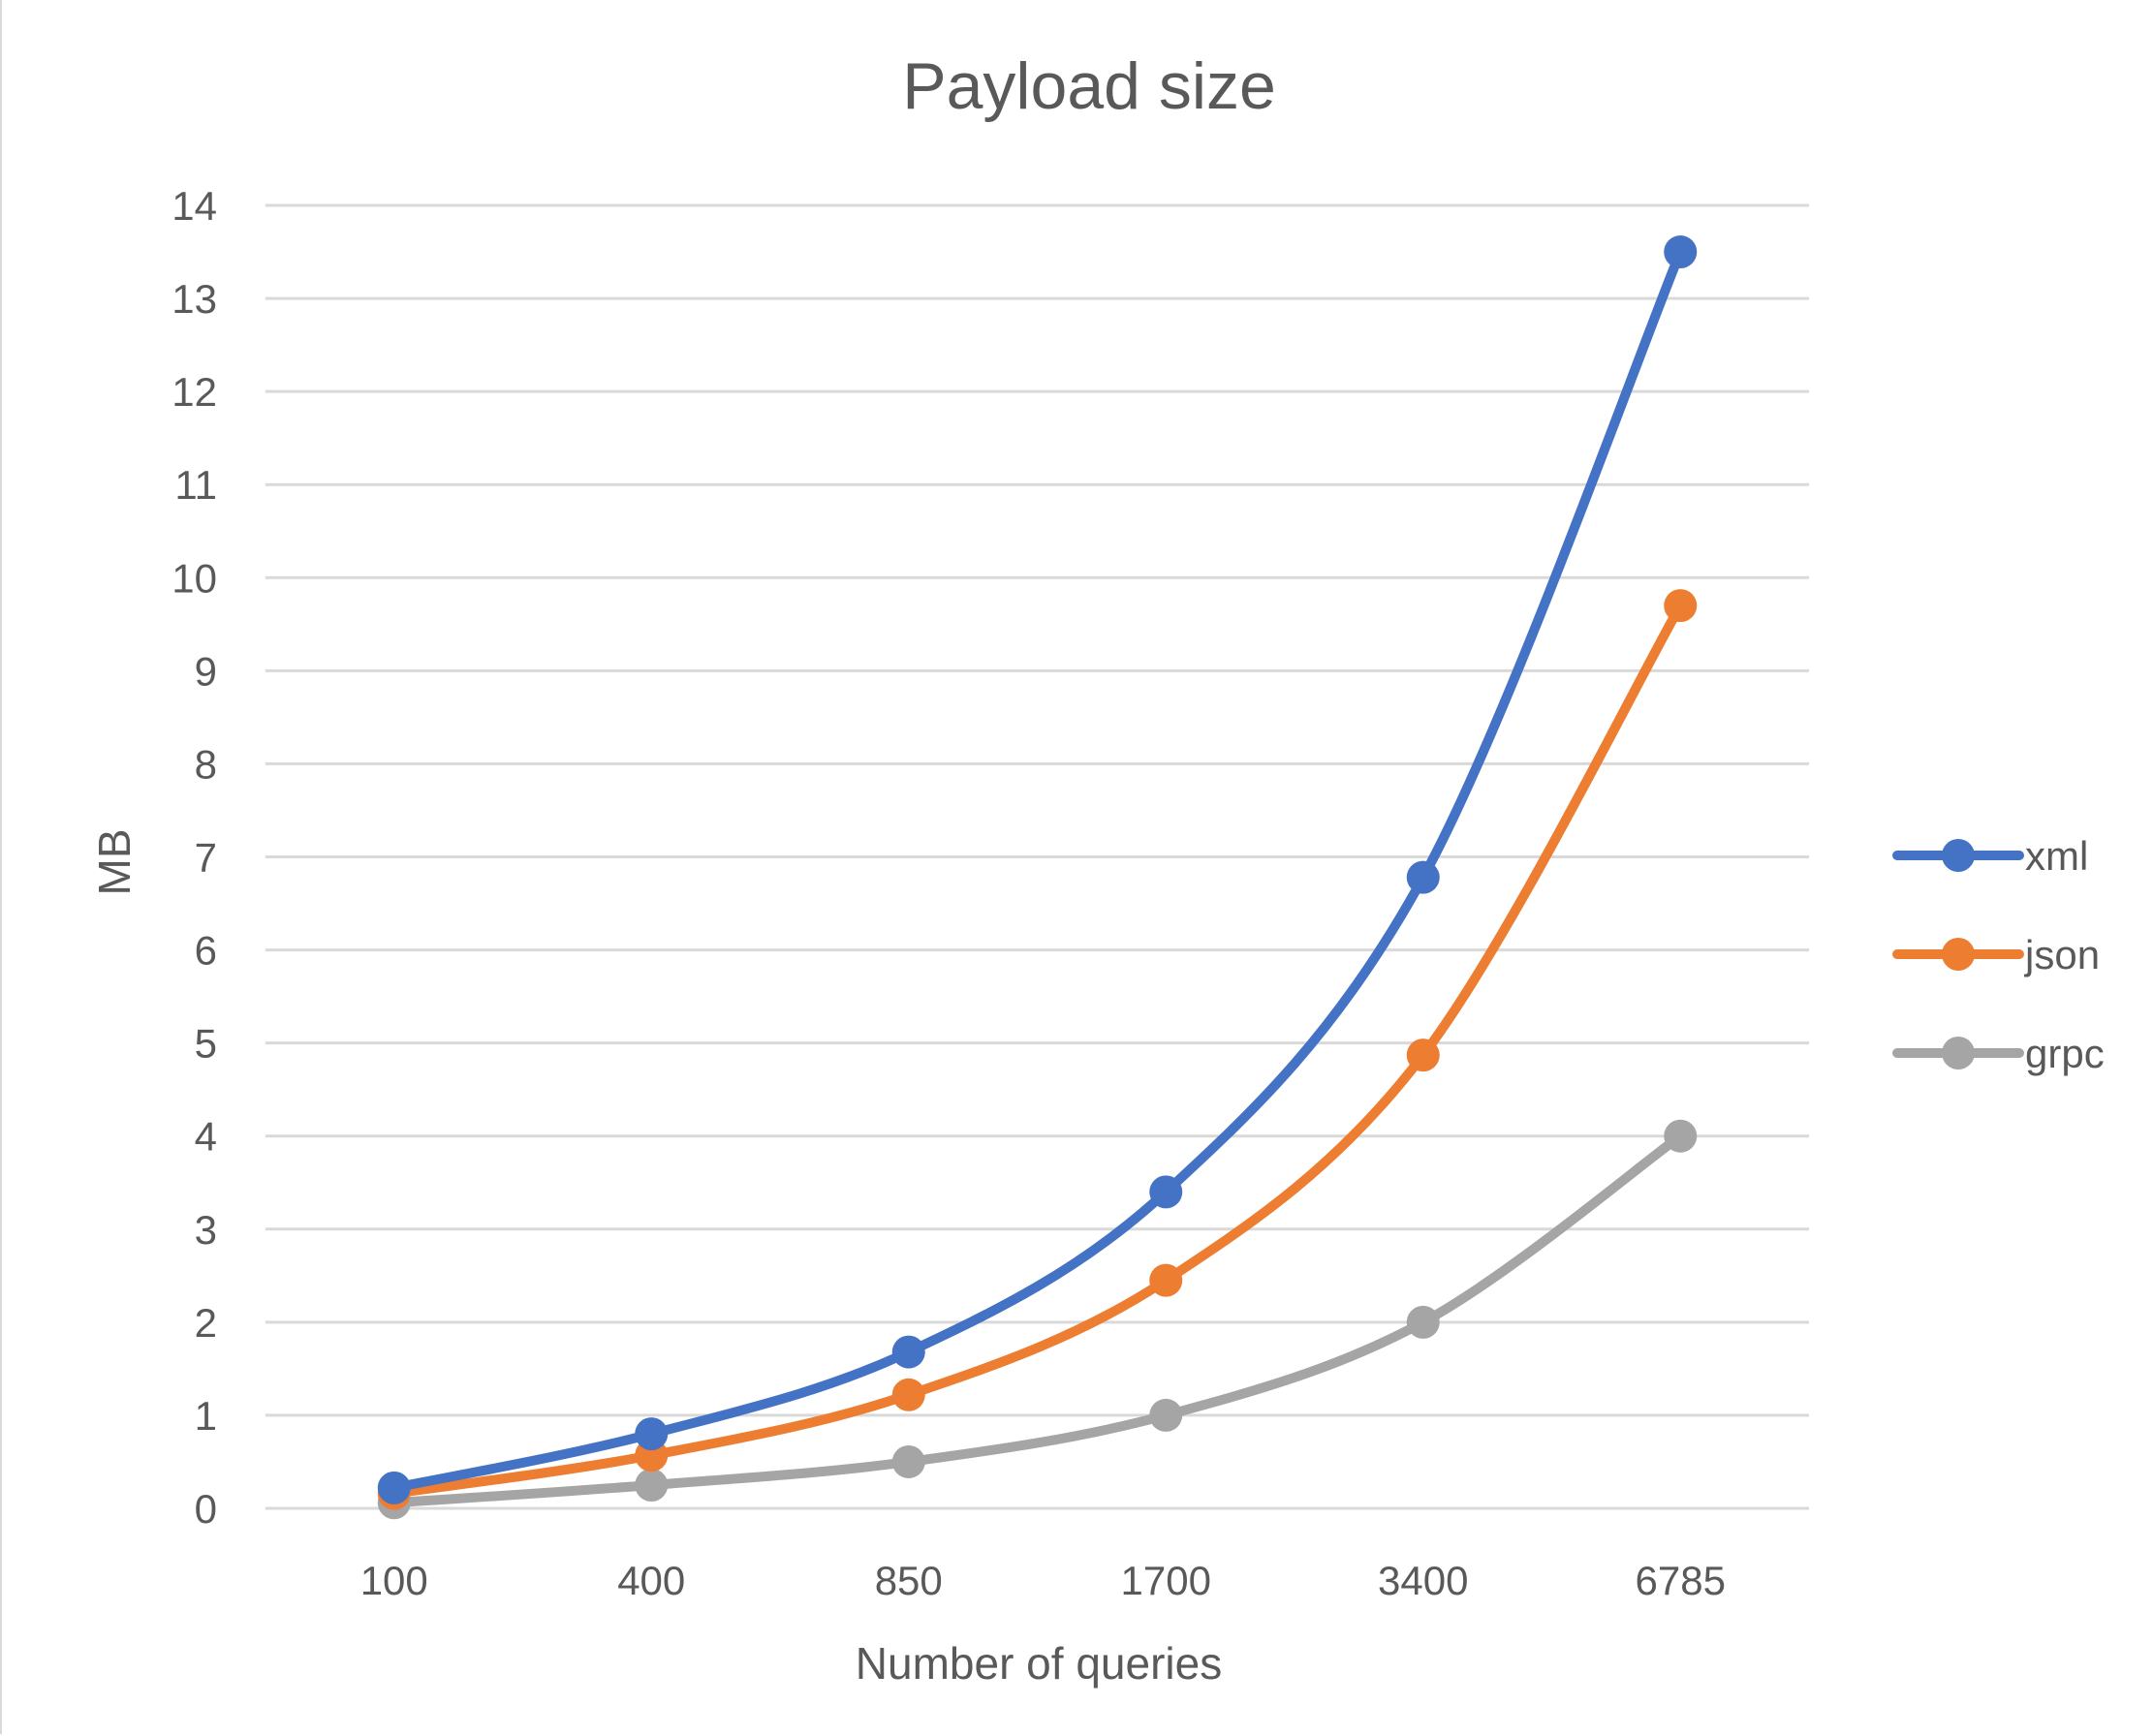 The image size is (2153, 1736). I want to click on y-tick-label: 9, so click(206, 671).